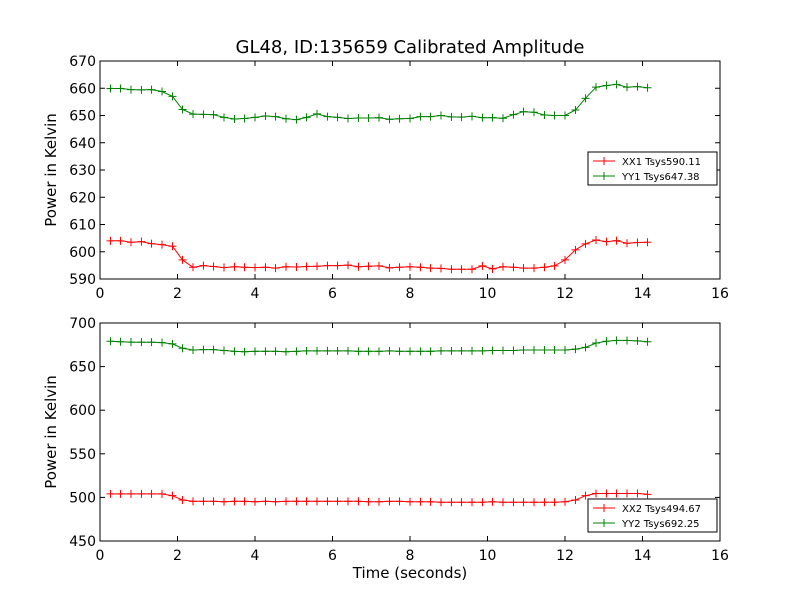 This screenshot has height=600, width=800. Describe the element at coordinates (255, 294) in the screenshot. I see `x-tick-label: 4` at that location.